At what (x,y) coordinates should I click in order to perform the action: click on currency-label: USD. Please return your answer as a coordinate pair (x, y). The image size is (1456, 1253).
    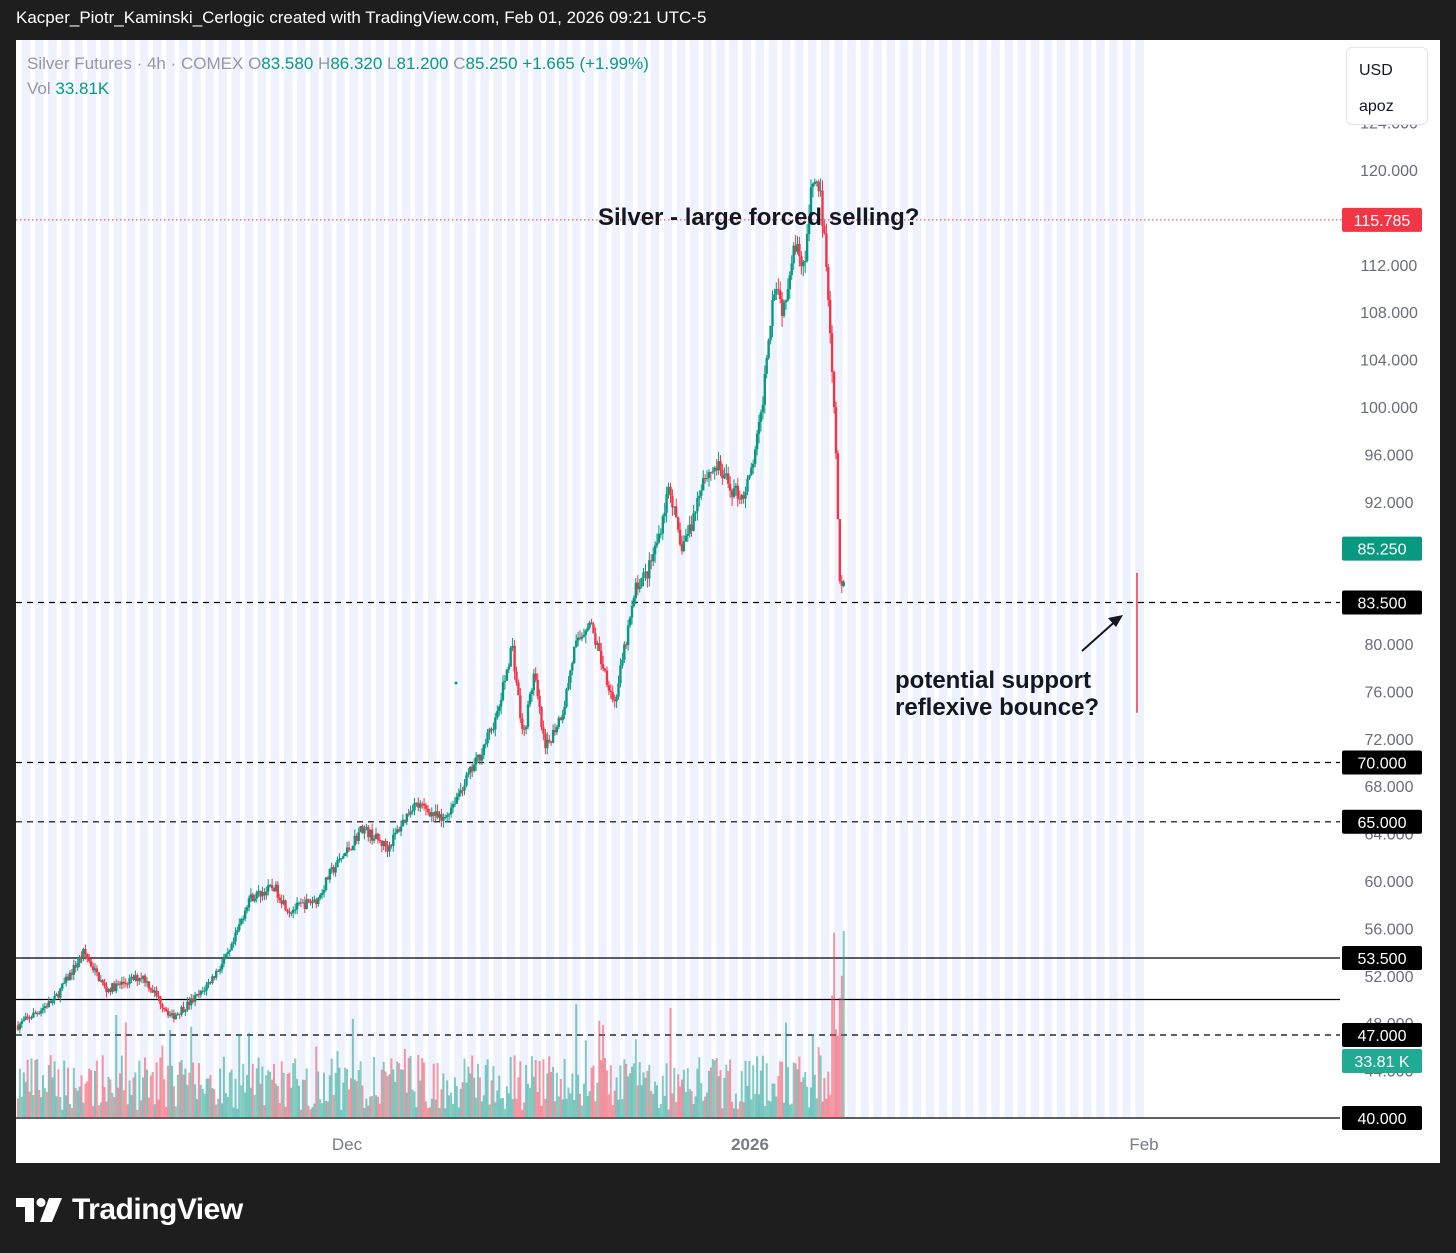
    Looking at the image, I should click on (1376, 70).